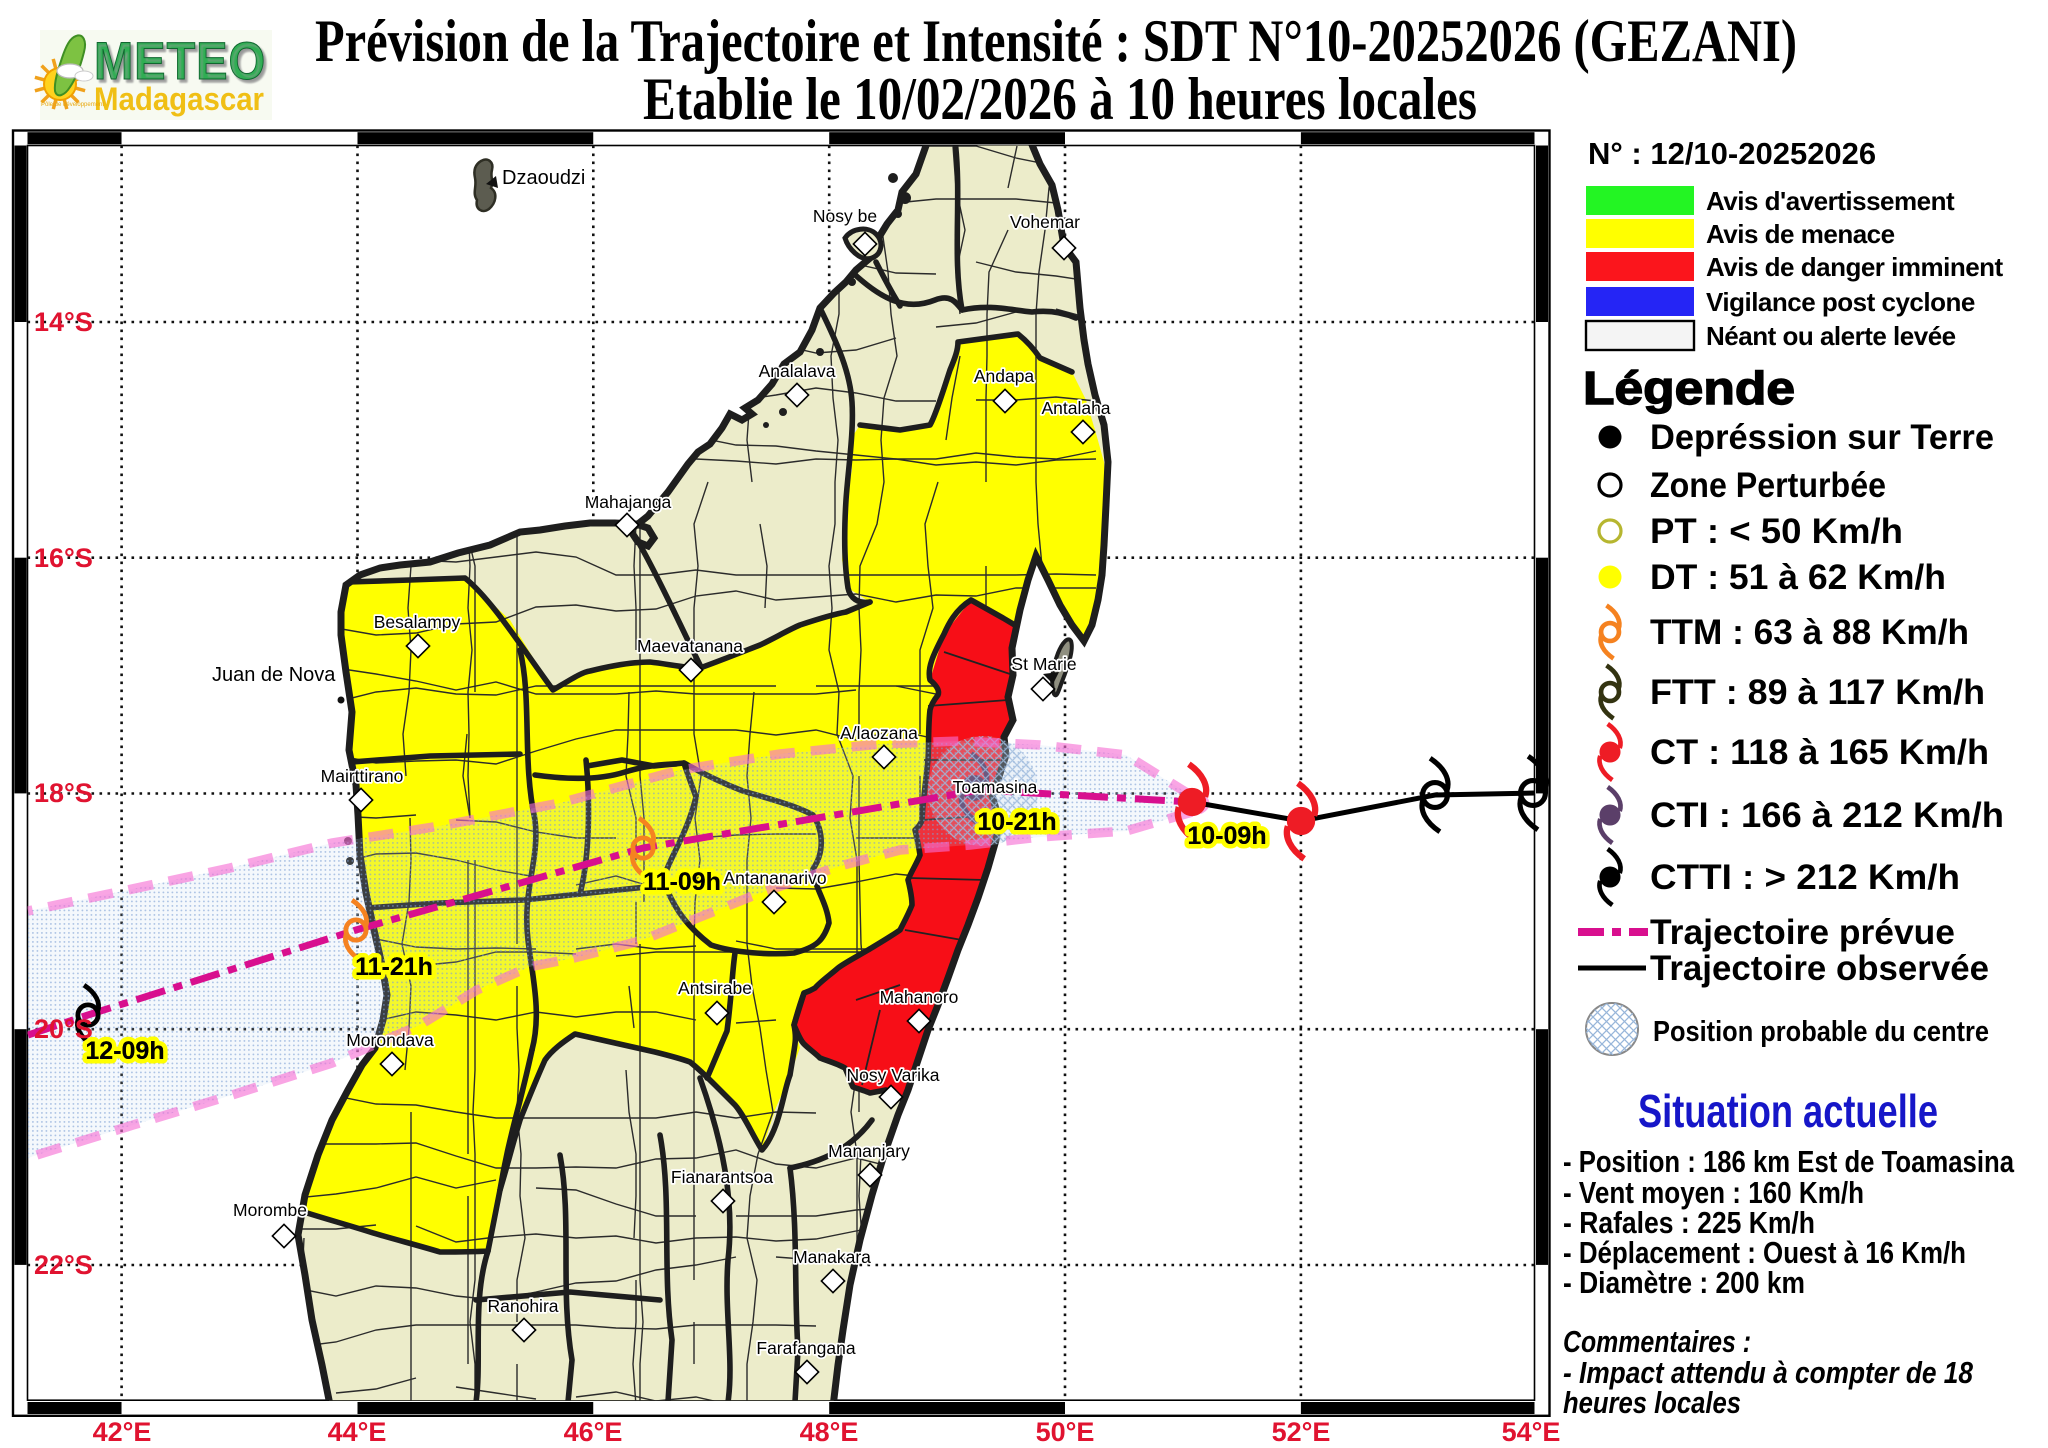 The height and width of the screenshot is (1448, 2048). I want to click on svg-text: Depréssion sur Terre, so click(1822, 437).